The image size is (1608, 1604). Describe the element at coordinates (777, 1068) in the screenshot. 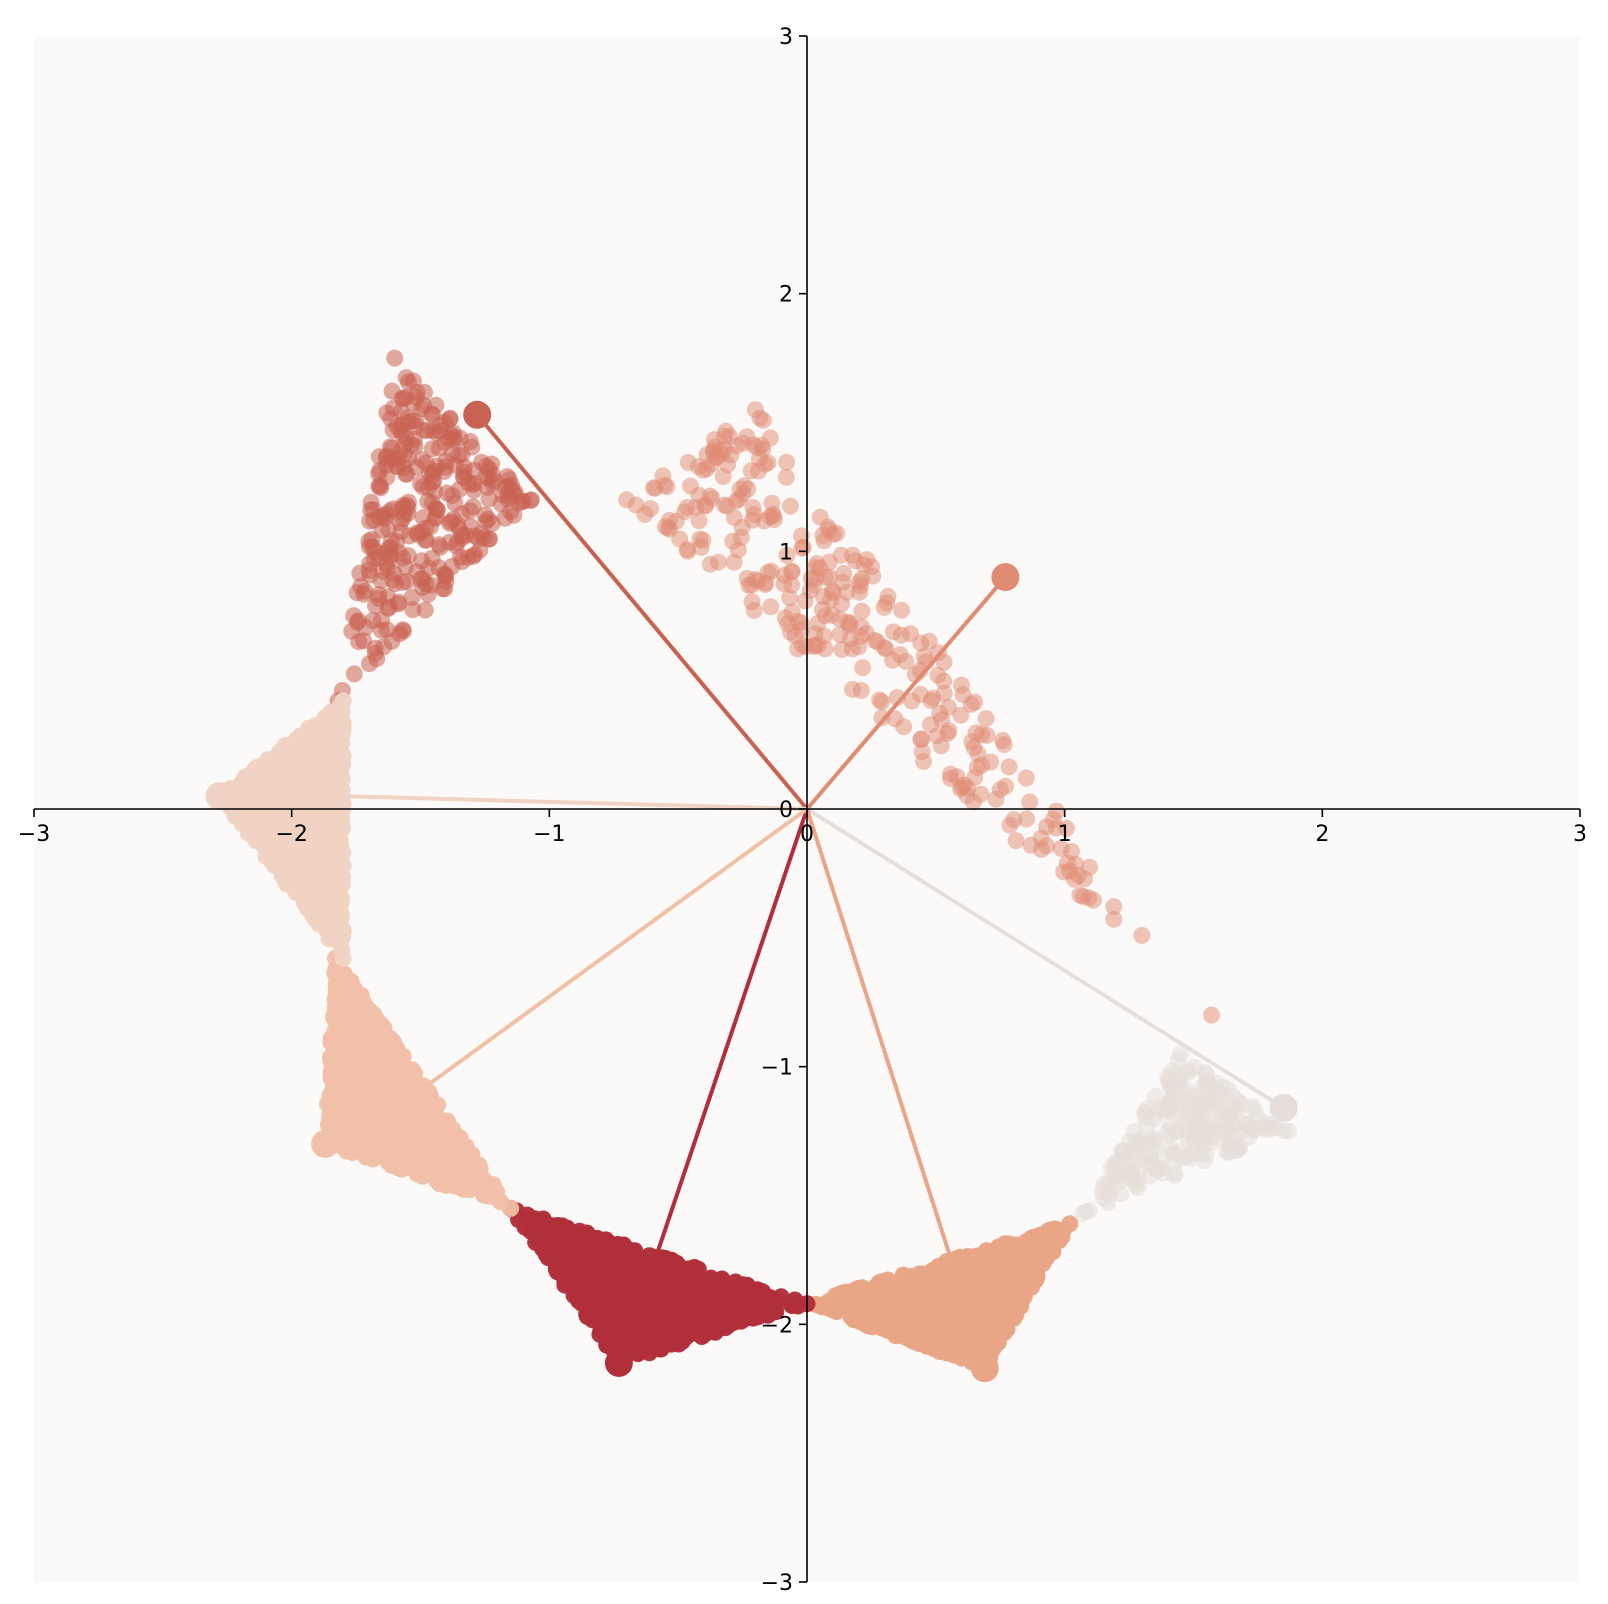

I see `y-tick-label: −1` at that location.